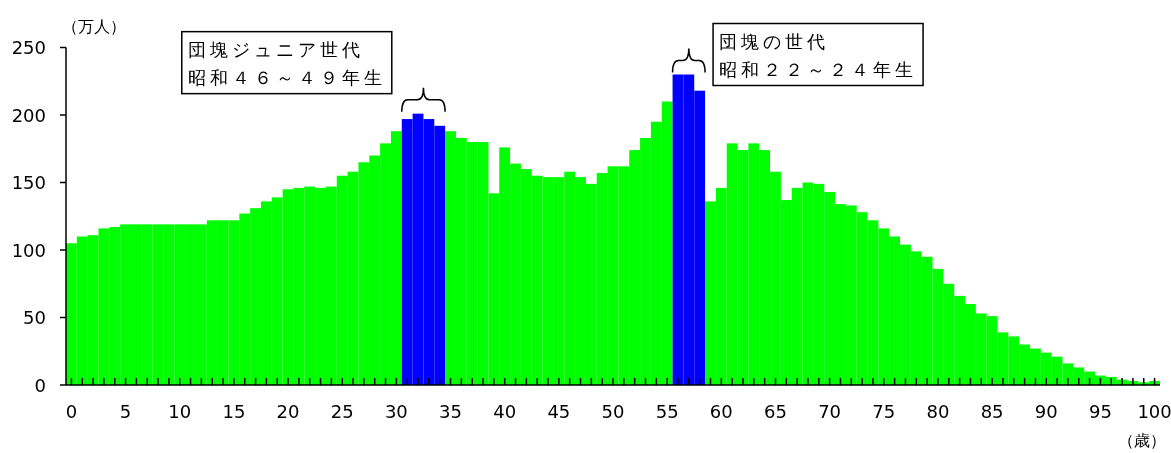 This screenshot has width=1171, height=453. I want to click on x-tick-label: 15, so click(234, 411).